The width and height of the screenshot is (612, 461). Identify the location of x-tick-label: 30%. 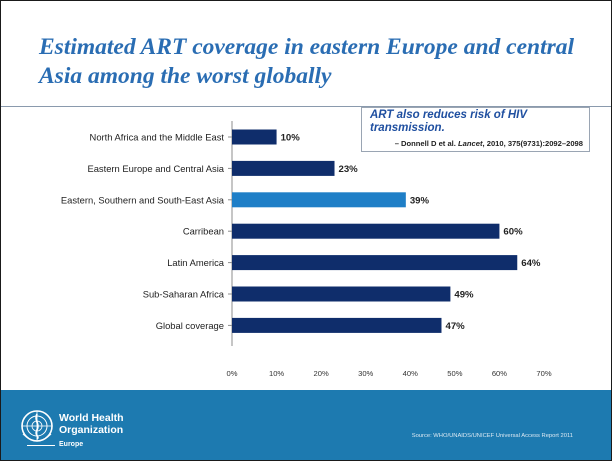
(365, 373).